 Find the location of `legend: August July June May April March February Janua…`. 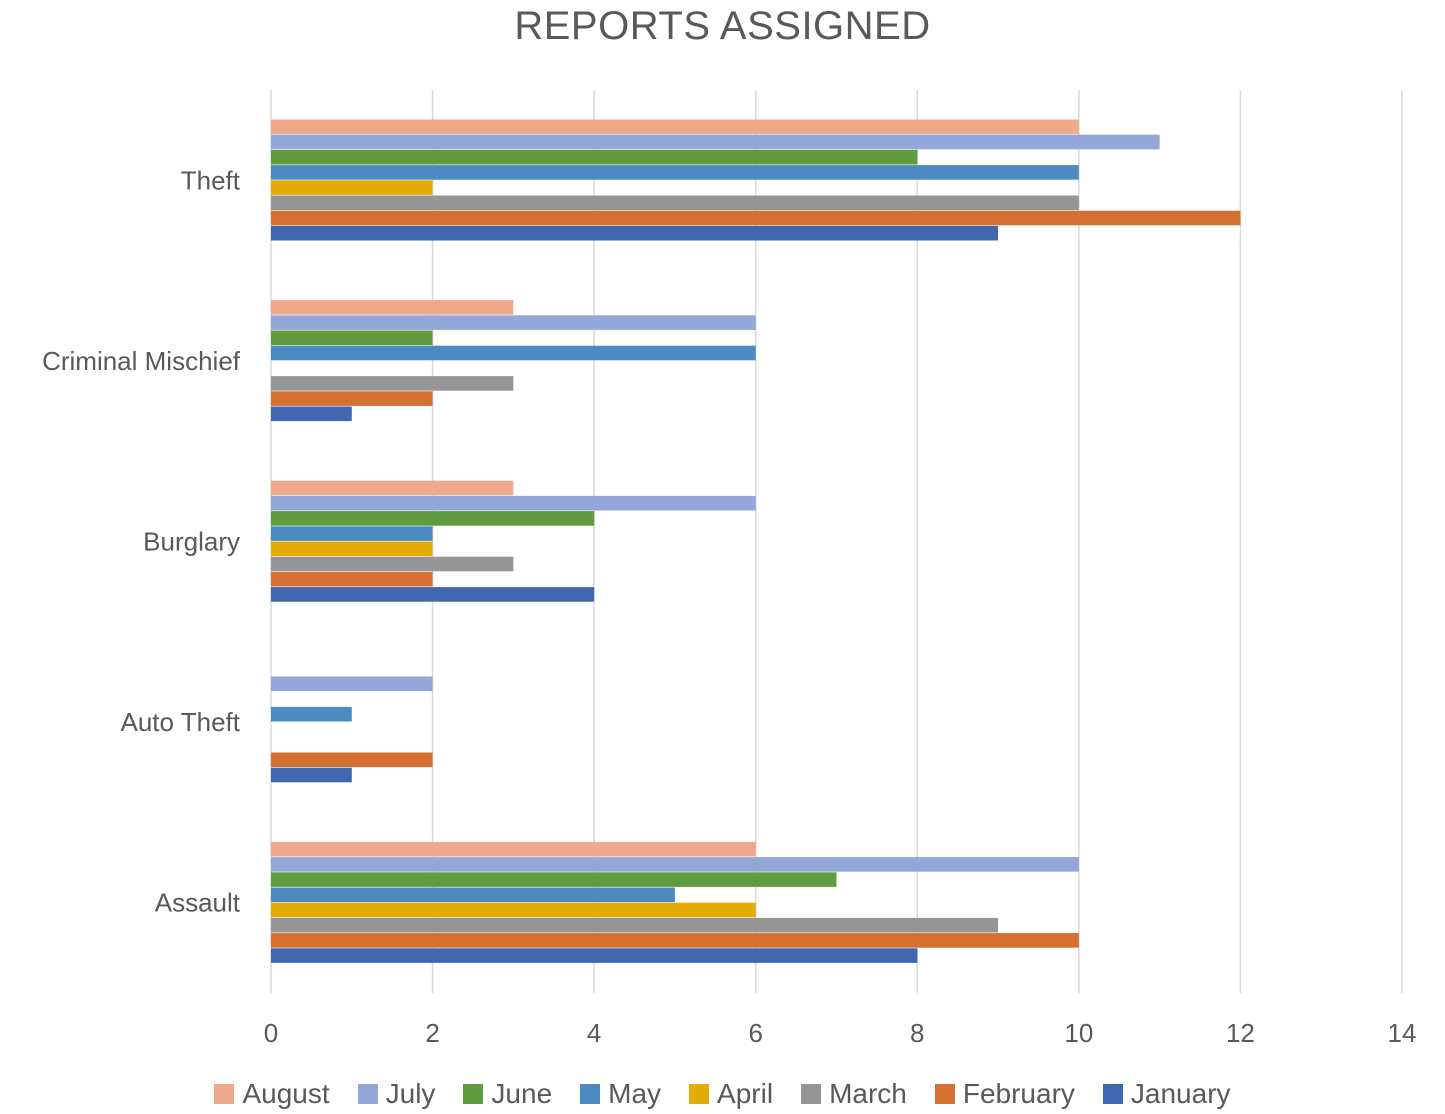

legend: August July June May April March February Janua… is located at coordinates (722, 1094).